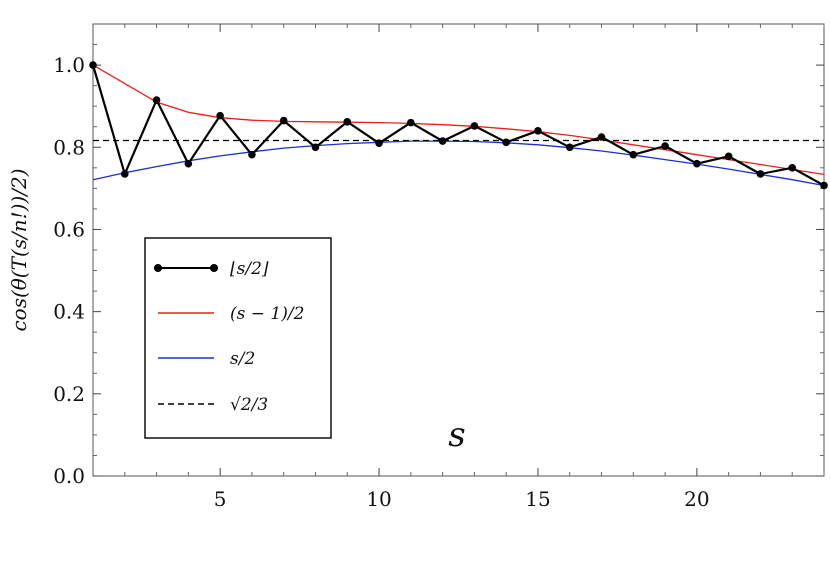 The width and height of the screenshot is (830, 568). I want to click on x-tick-label: 5, so click(220, 499).